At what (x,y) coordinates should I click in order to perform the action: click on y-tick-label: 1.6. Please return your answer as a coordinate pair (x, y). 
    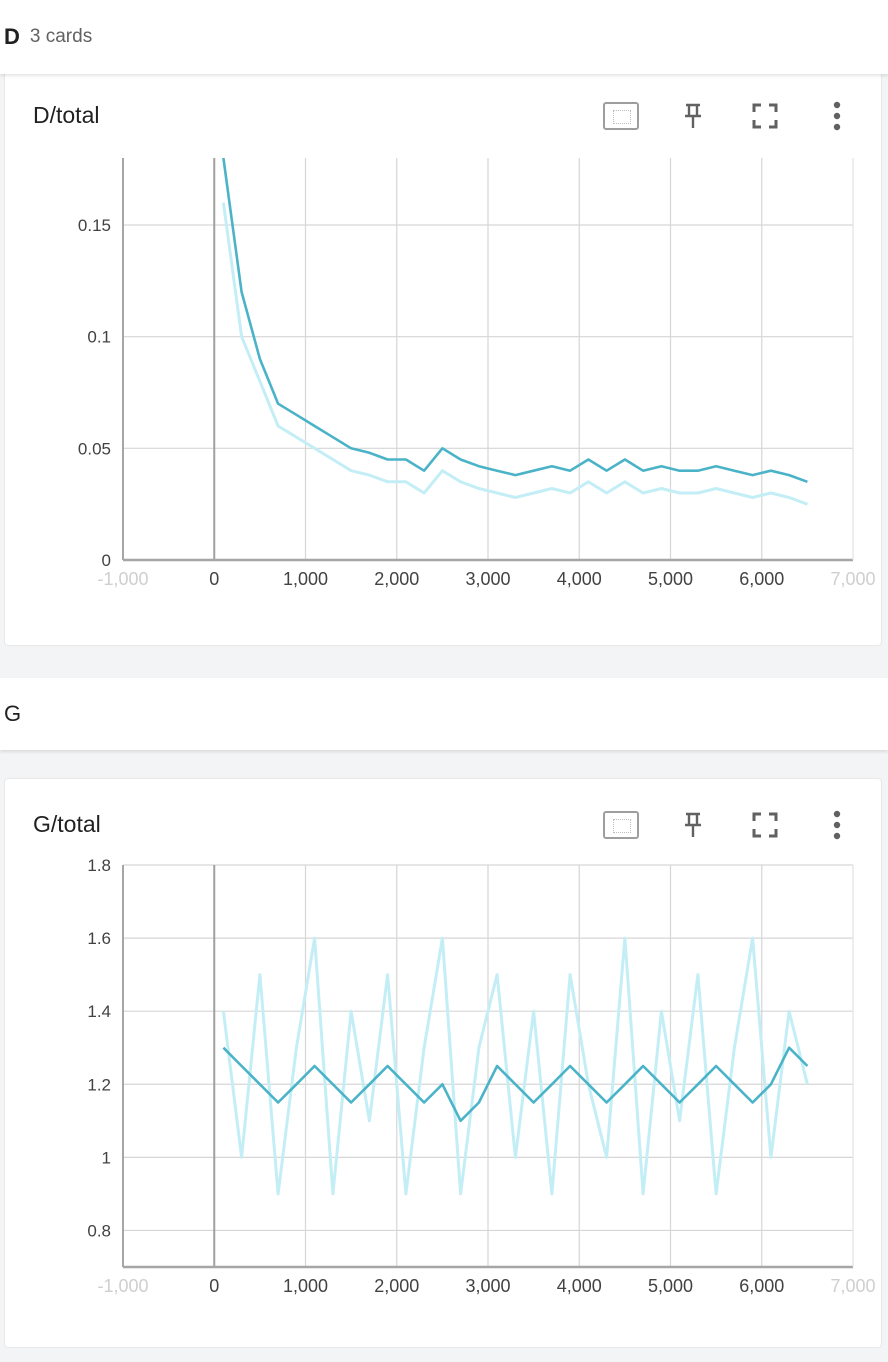
    Looking at the image, I should click on (99, 938).